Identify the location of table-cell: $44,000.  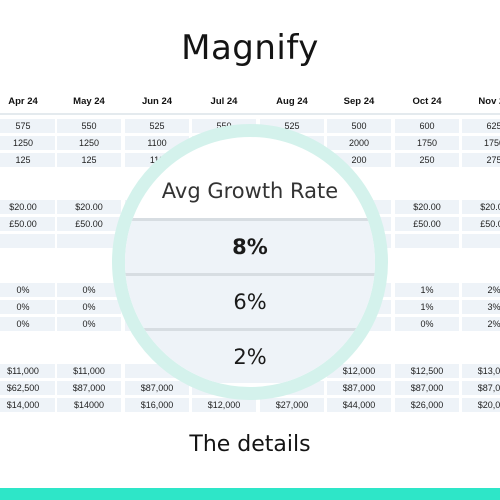
(359, 405).